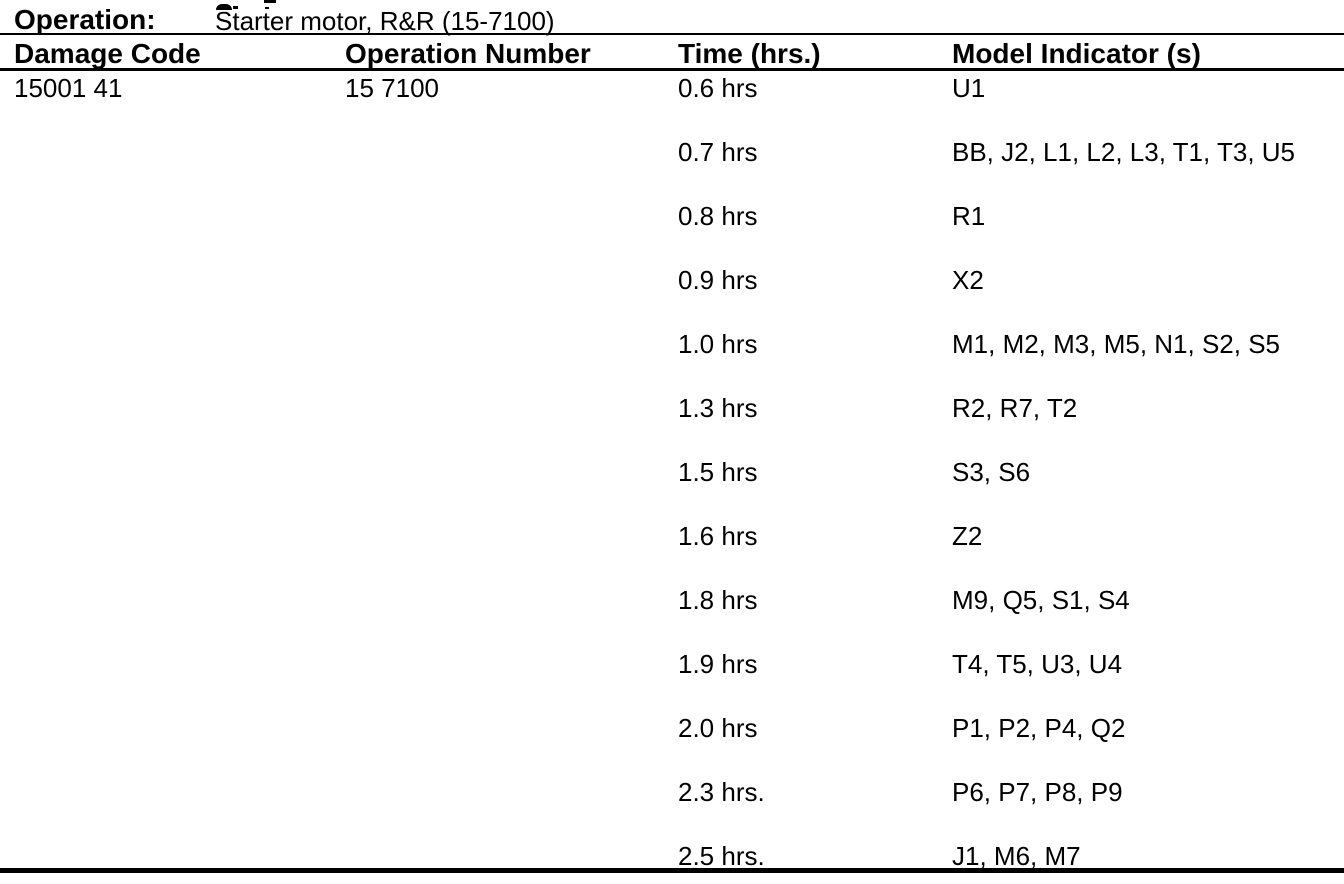  What do you see at coordinates (672, 170) in the screenshot?
I see `table-row: 0.7 hrs BB, J2, L1, L2, L3, T1, T3, U5` at bounding box center [672, 170].